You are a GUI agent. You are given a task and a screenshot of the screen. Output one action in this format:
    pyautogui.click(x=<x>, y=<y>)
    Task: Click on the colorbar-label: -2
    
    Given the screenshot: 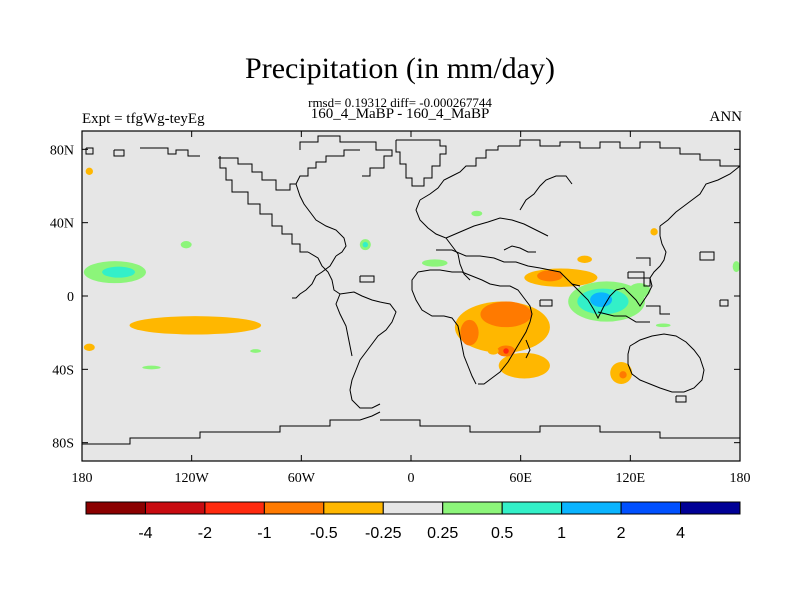 What is the action you would take?
    pyautogui.click(x=205, y=533)
    